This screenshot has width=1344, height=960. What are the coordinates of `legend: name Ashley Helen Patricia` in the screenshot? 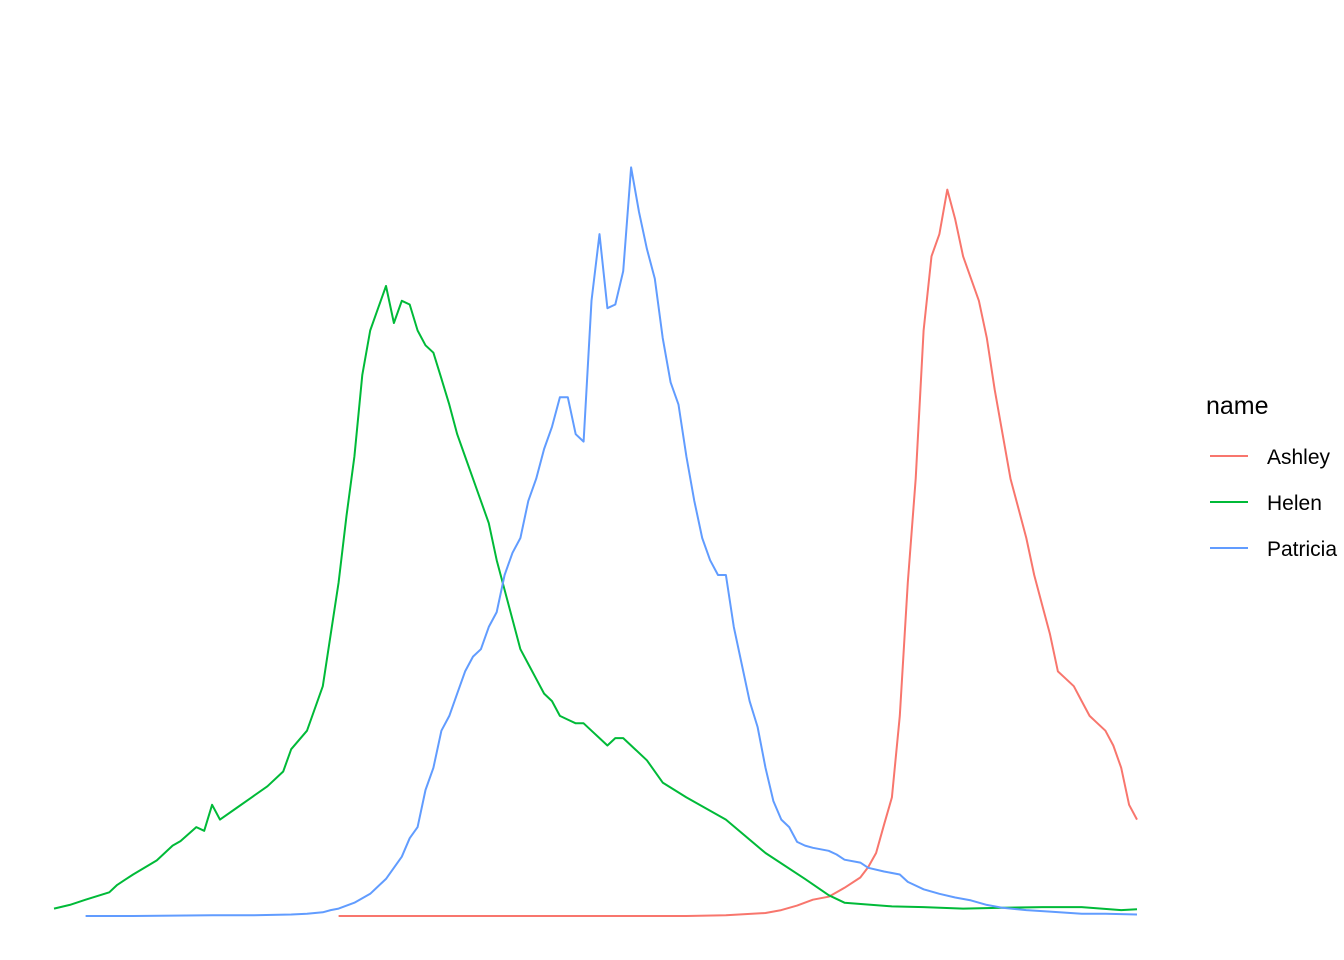 It's located at (1271, 476).